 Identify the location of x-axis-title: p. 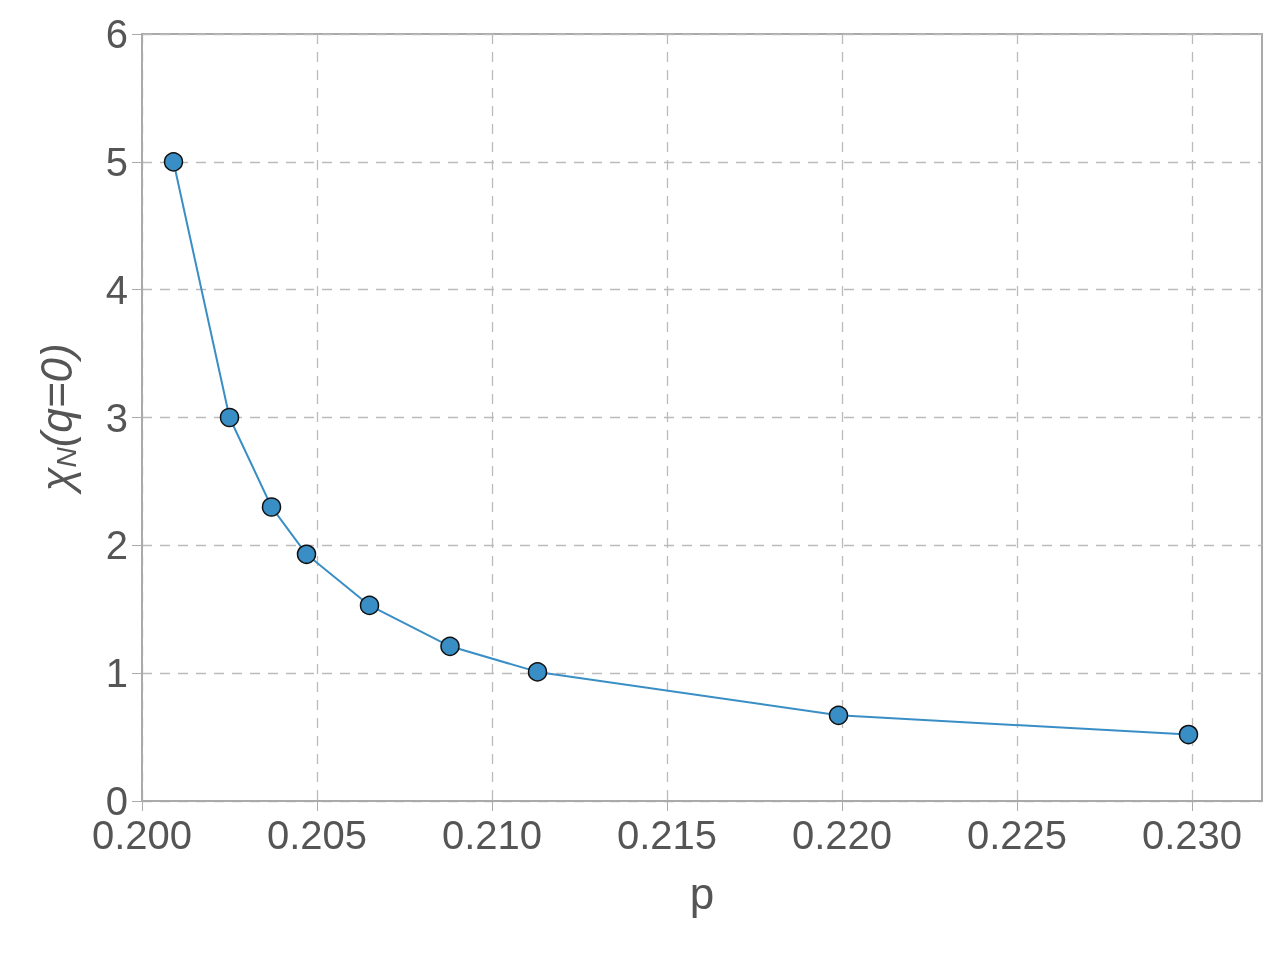
(702, 893).